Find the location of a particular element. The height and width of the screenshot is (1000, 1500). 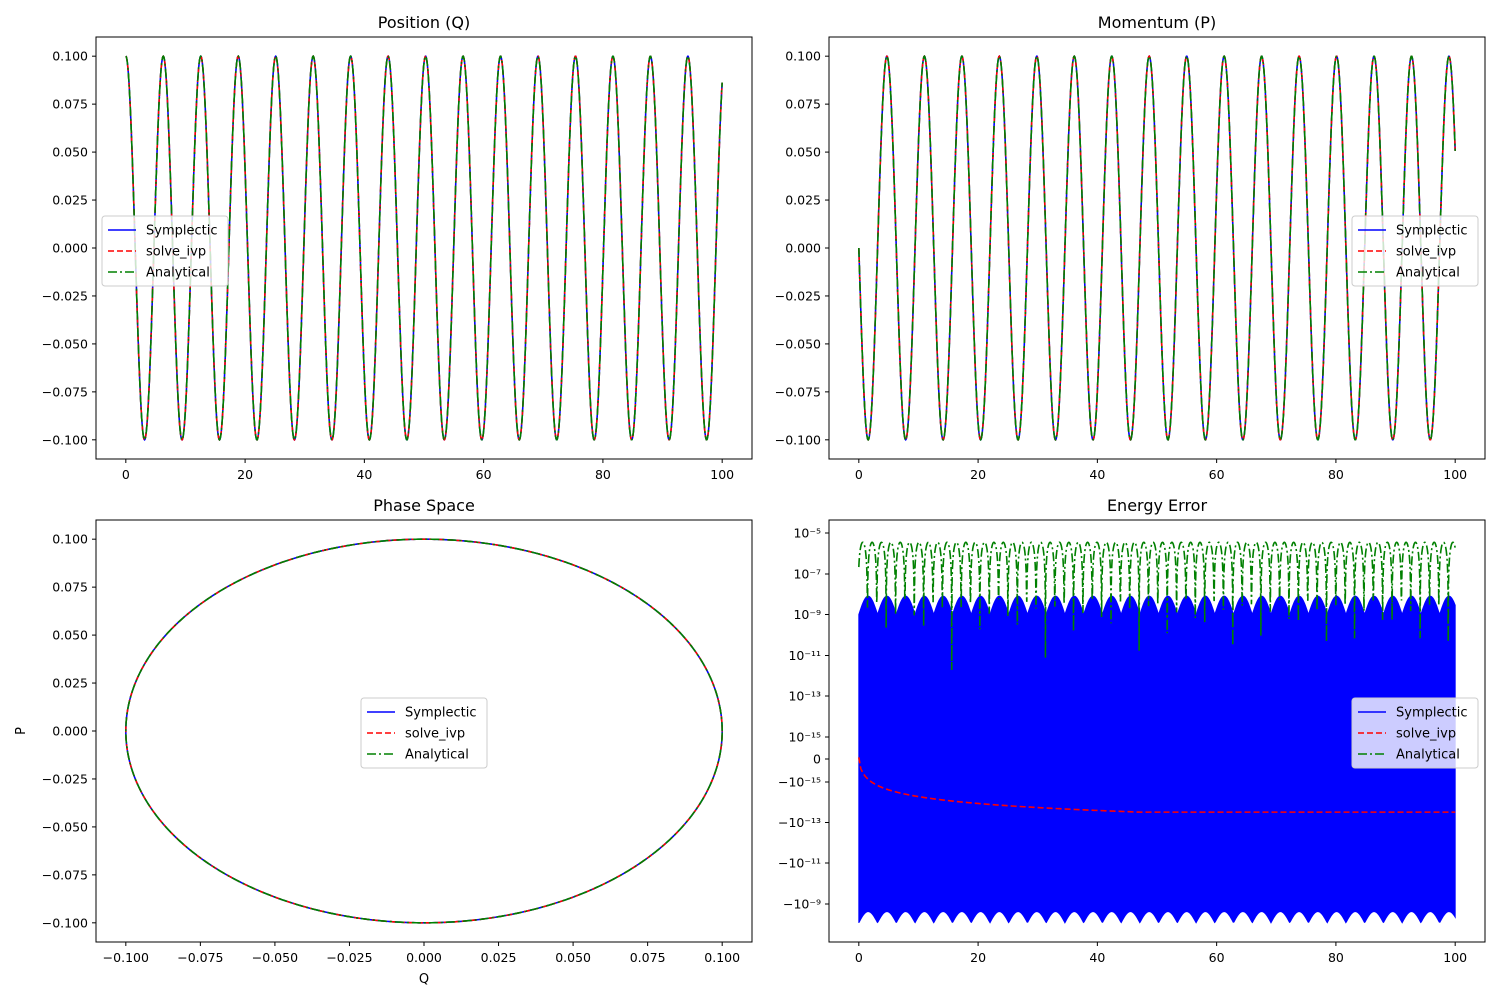

y-tick-label: 10⁻⁵ is located at coordinates (807, 533).